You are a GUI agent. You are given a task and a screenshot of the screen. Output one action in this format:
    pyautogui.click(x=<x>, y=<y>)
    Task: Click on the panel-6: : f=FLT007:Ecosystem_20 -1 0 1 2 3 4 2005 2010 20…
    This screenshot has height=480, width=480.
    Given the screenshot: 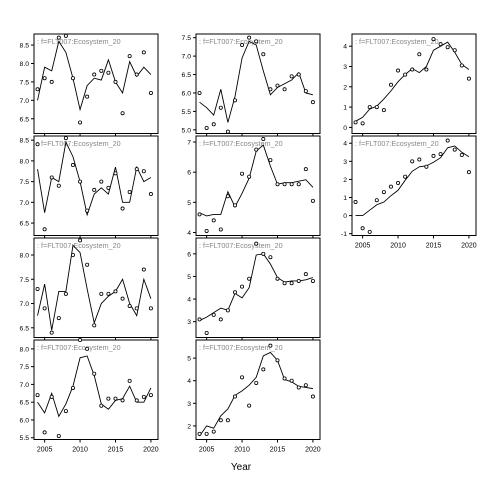 What is the action you would take?
    pyautogui.click(x=409, y=192)
    